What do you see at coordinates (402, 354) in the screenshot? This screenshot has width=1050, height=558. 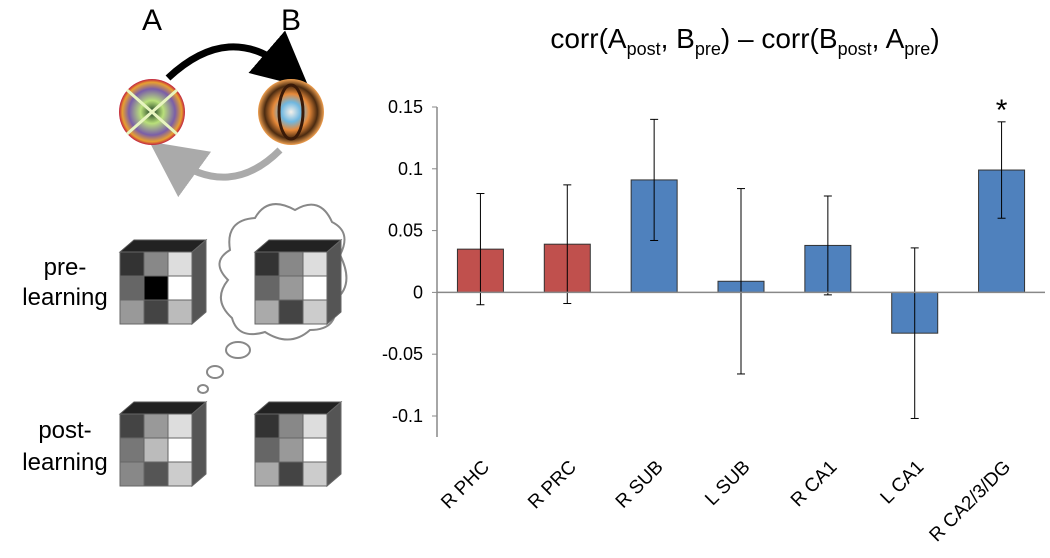 I see `y-tick-label: -0.05` at bounding box center [402, 354].